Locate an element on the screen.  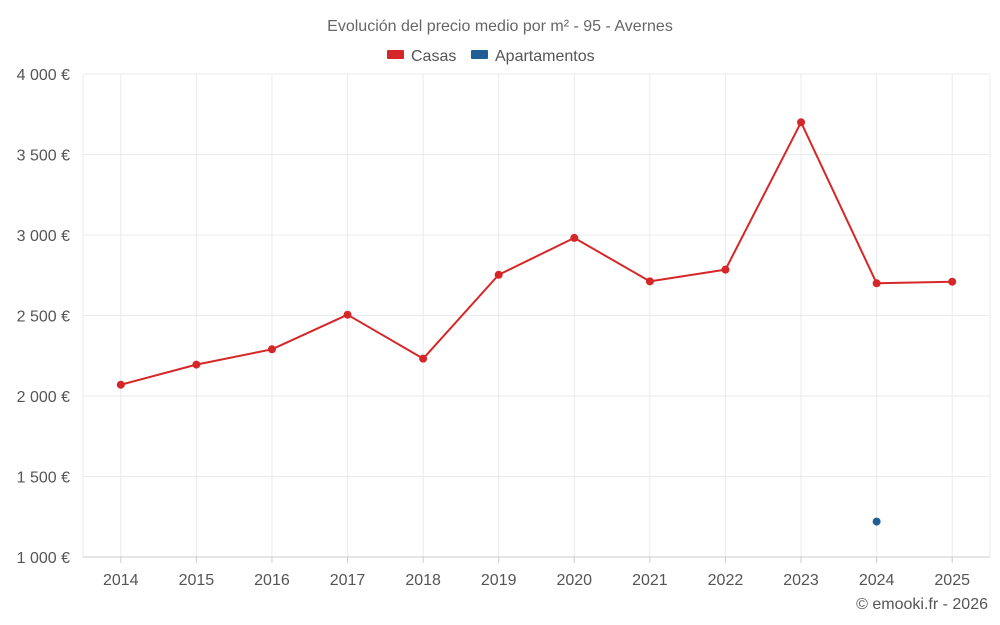
y-tick-label: 3 000 € is located at coordinates (43, 236).